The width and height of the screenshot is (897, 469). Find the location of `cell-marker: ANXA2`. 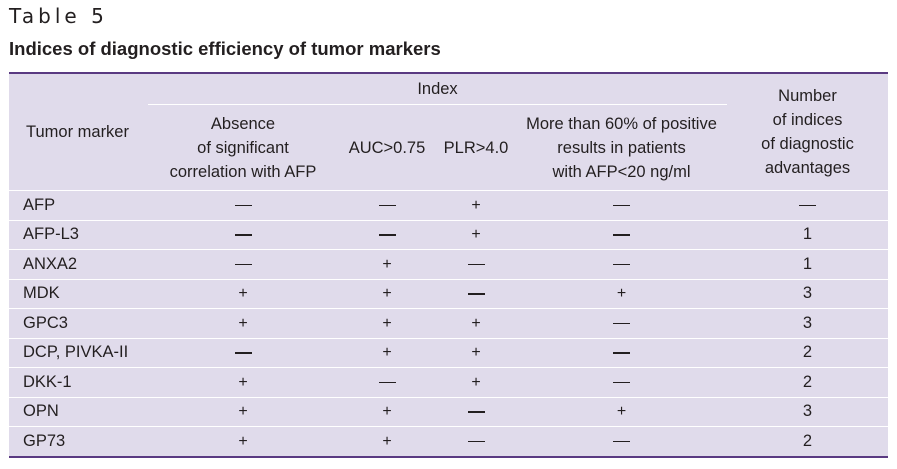

cell-marker: ANXA2 is located at coordinates (78, 264).